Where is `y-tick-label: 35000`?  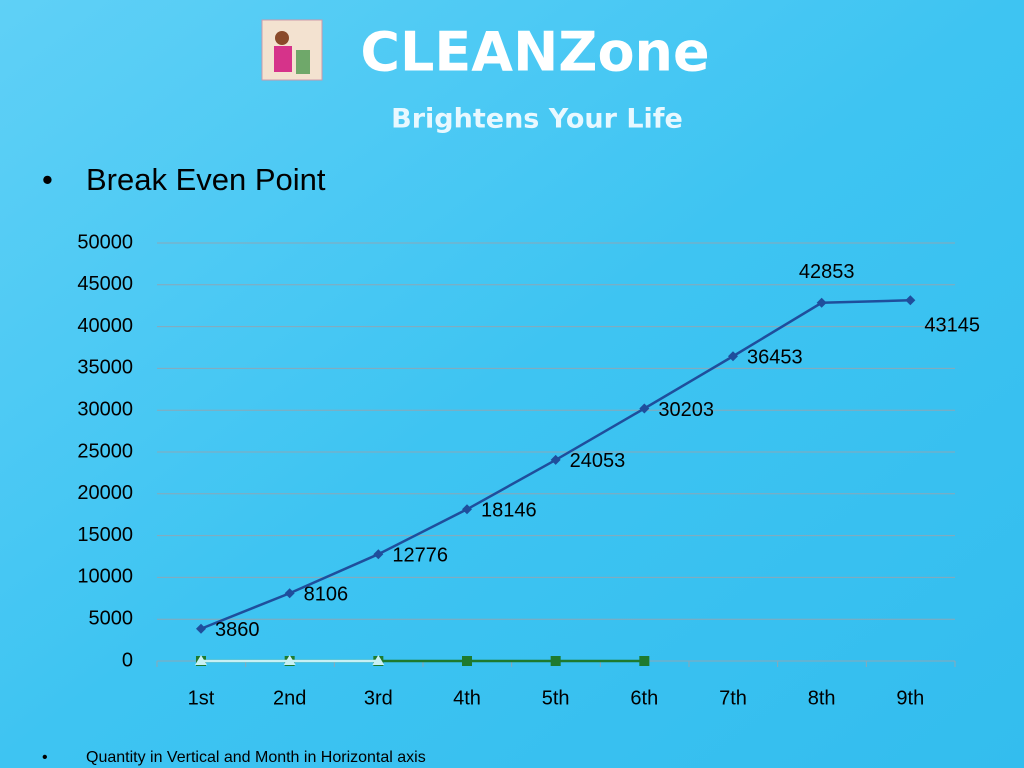
y-tick-label: 35000 is located at coordinates (105, 368).